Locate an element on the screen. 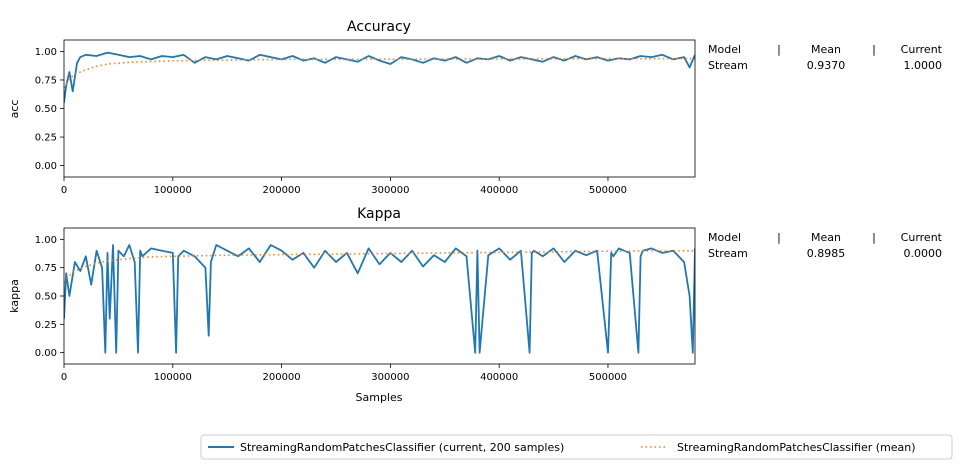 Image resolution: width=959 pixels, height=469 pixels. kappa-xlabel: Samples is located at coordinates (379, 397).